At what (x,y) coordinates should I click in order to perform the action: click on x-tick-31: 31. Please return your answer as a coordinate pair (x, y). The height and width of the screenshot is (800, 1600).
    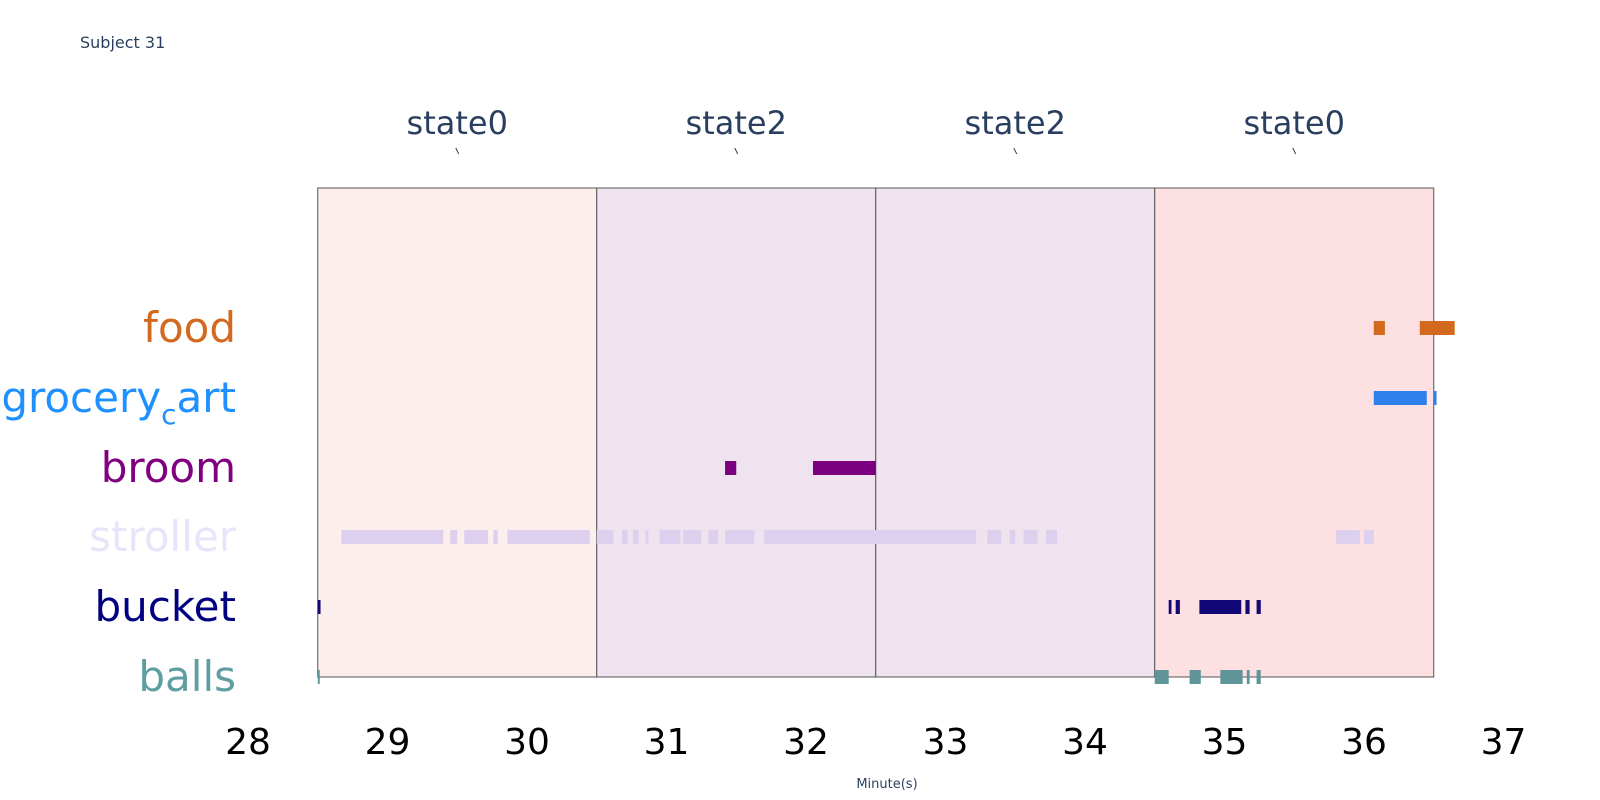
    Looking at the image, I should click on (667, 742).